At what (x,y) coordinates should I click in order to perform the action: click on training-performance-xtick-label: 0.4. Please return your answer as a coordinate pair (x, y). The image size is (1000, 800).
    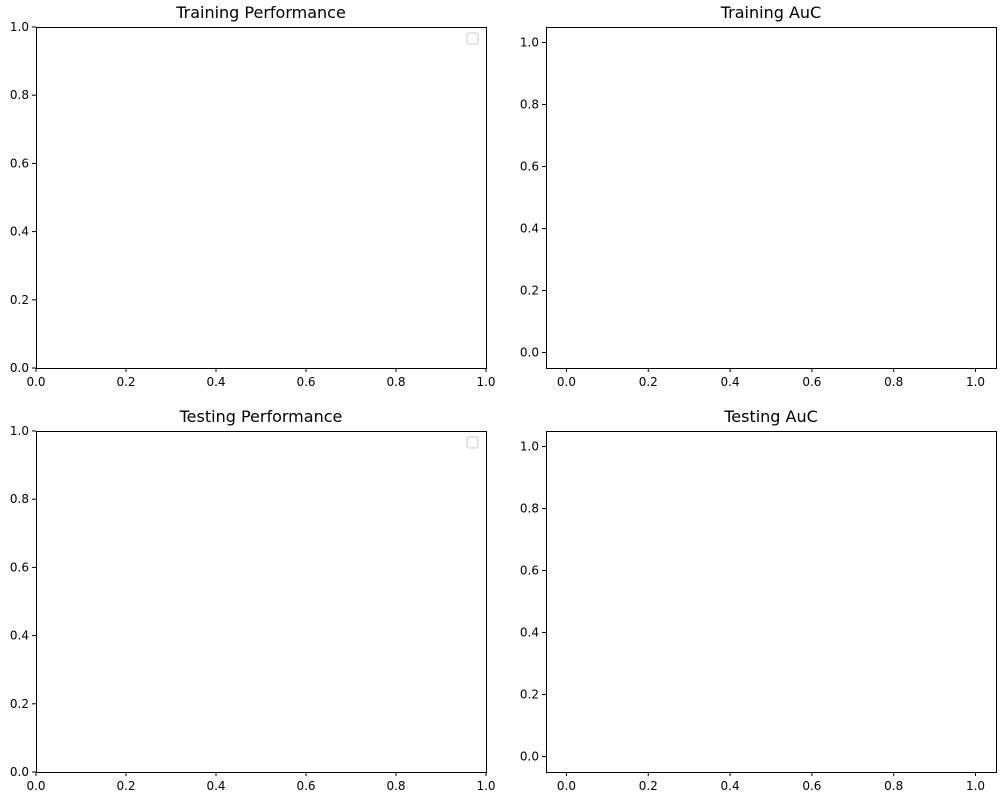
    Looking at the image, I should click on (215, 382).